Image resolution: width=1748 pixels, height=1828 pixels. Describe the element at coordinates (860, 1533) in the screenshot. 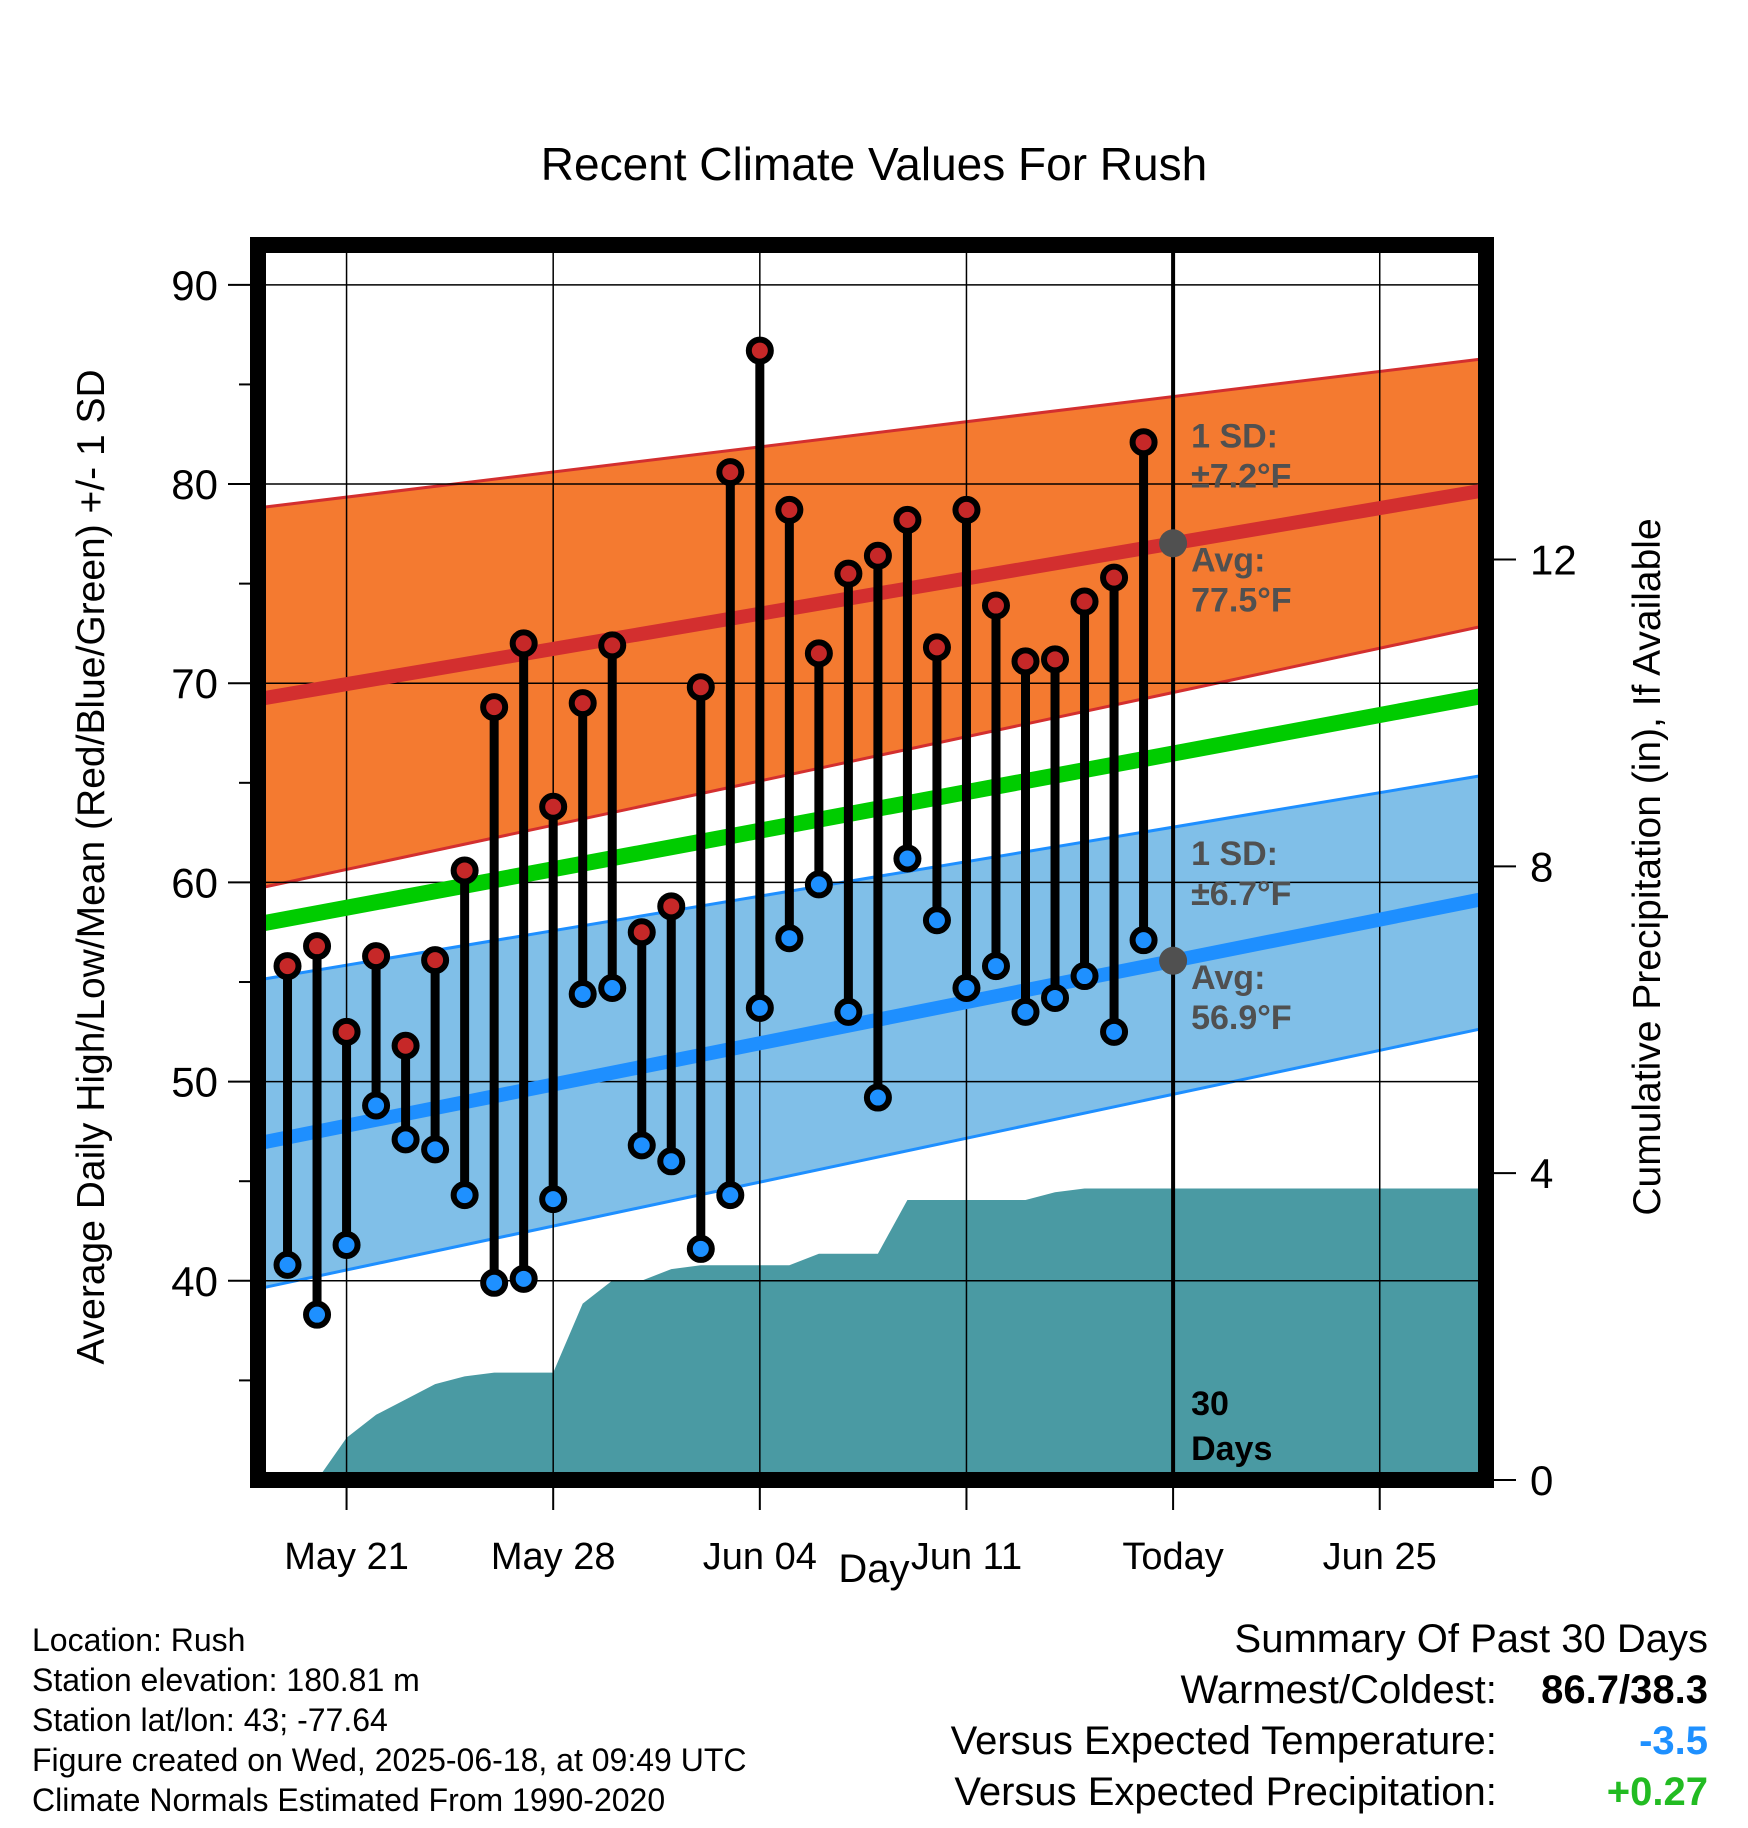

I see `x-axis: May 21 May 28 Jun 04 Jun 11 Today Jun 25` at that location.